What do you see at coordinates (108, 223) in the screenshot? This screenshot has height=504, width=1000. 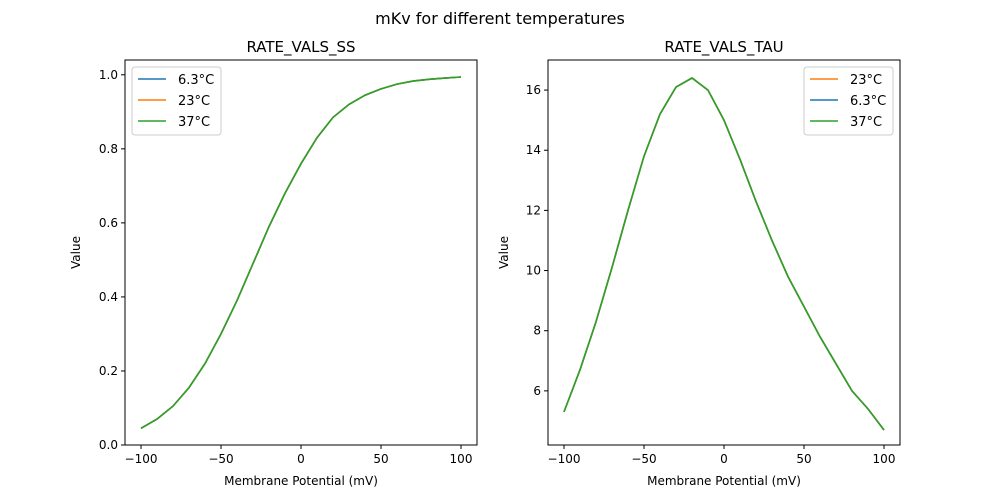 I see `y-tick-label: 0.6` at bounding box center [108, 223].